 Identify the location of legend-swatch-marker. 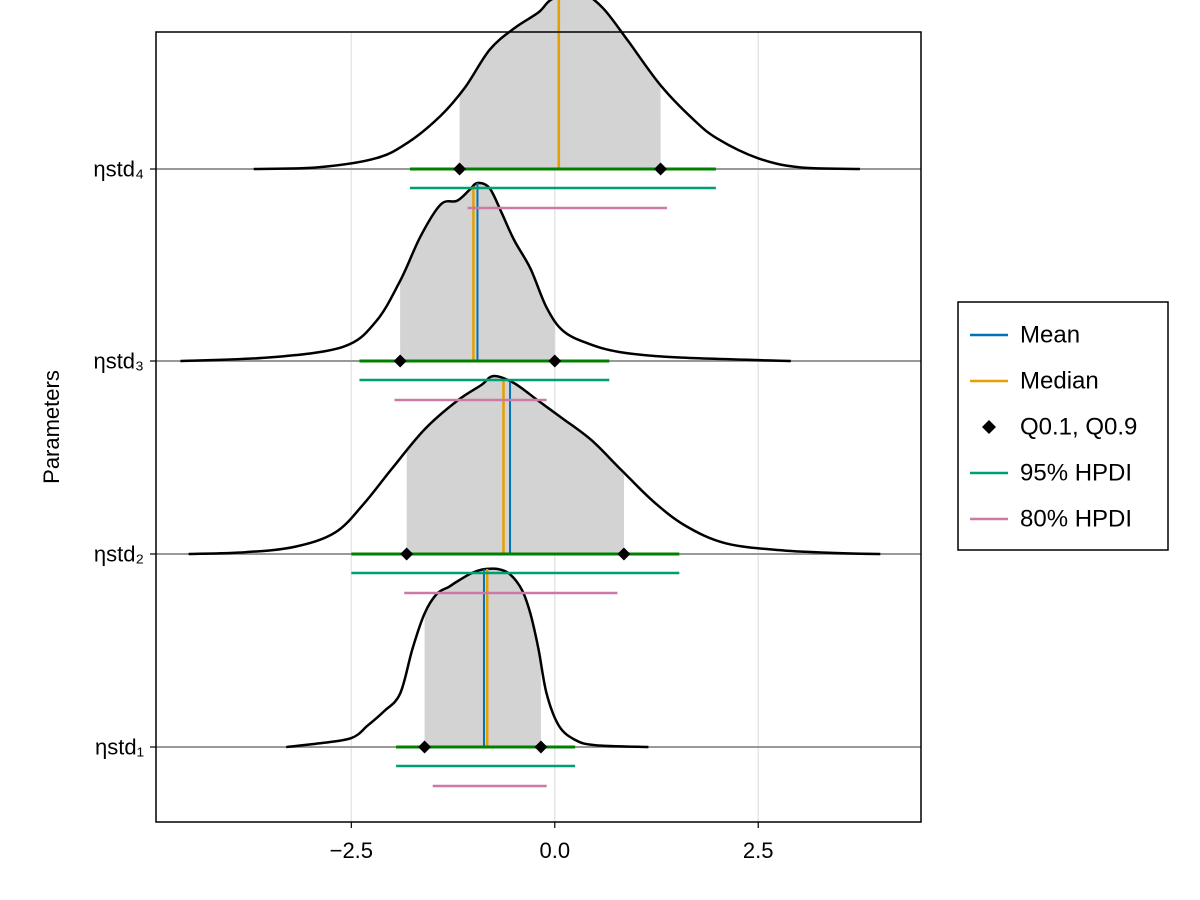
(989, 427).